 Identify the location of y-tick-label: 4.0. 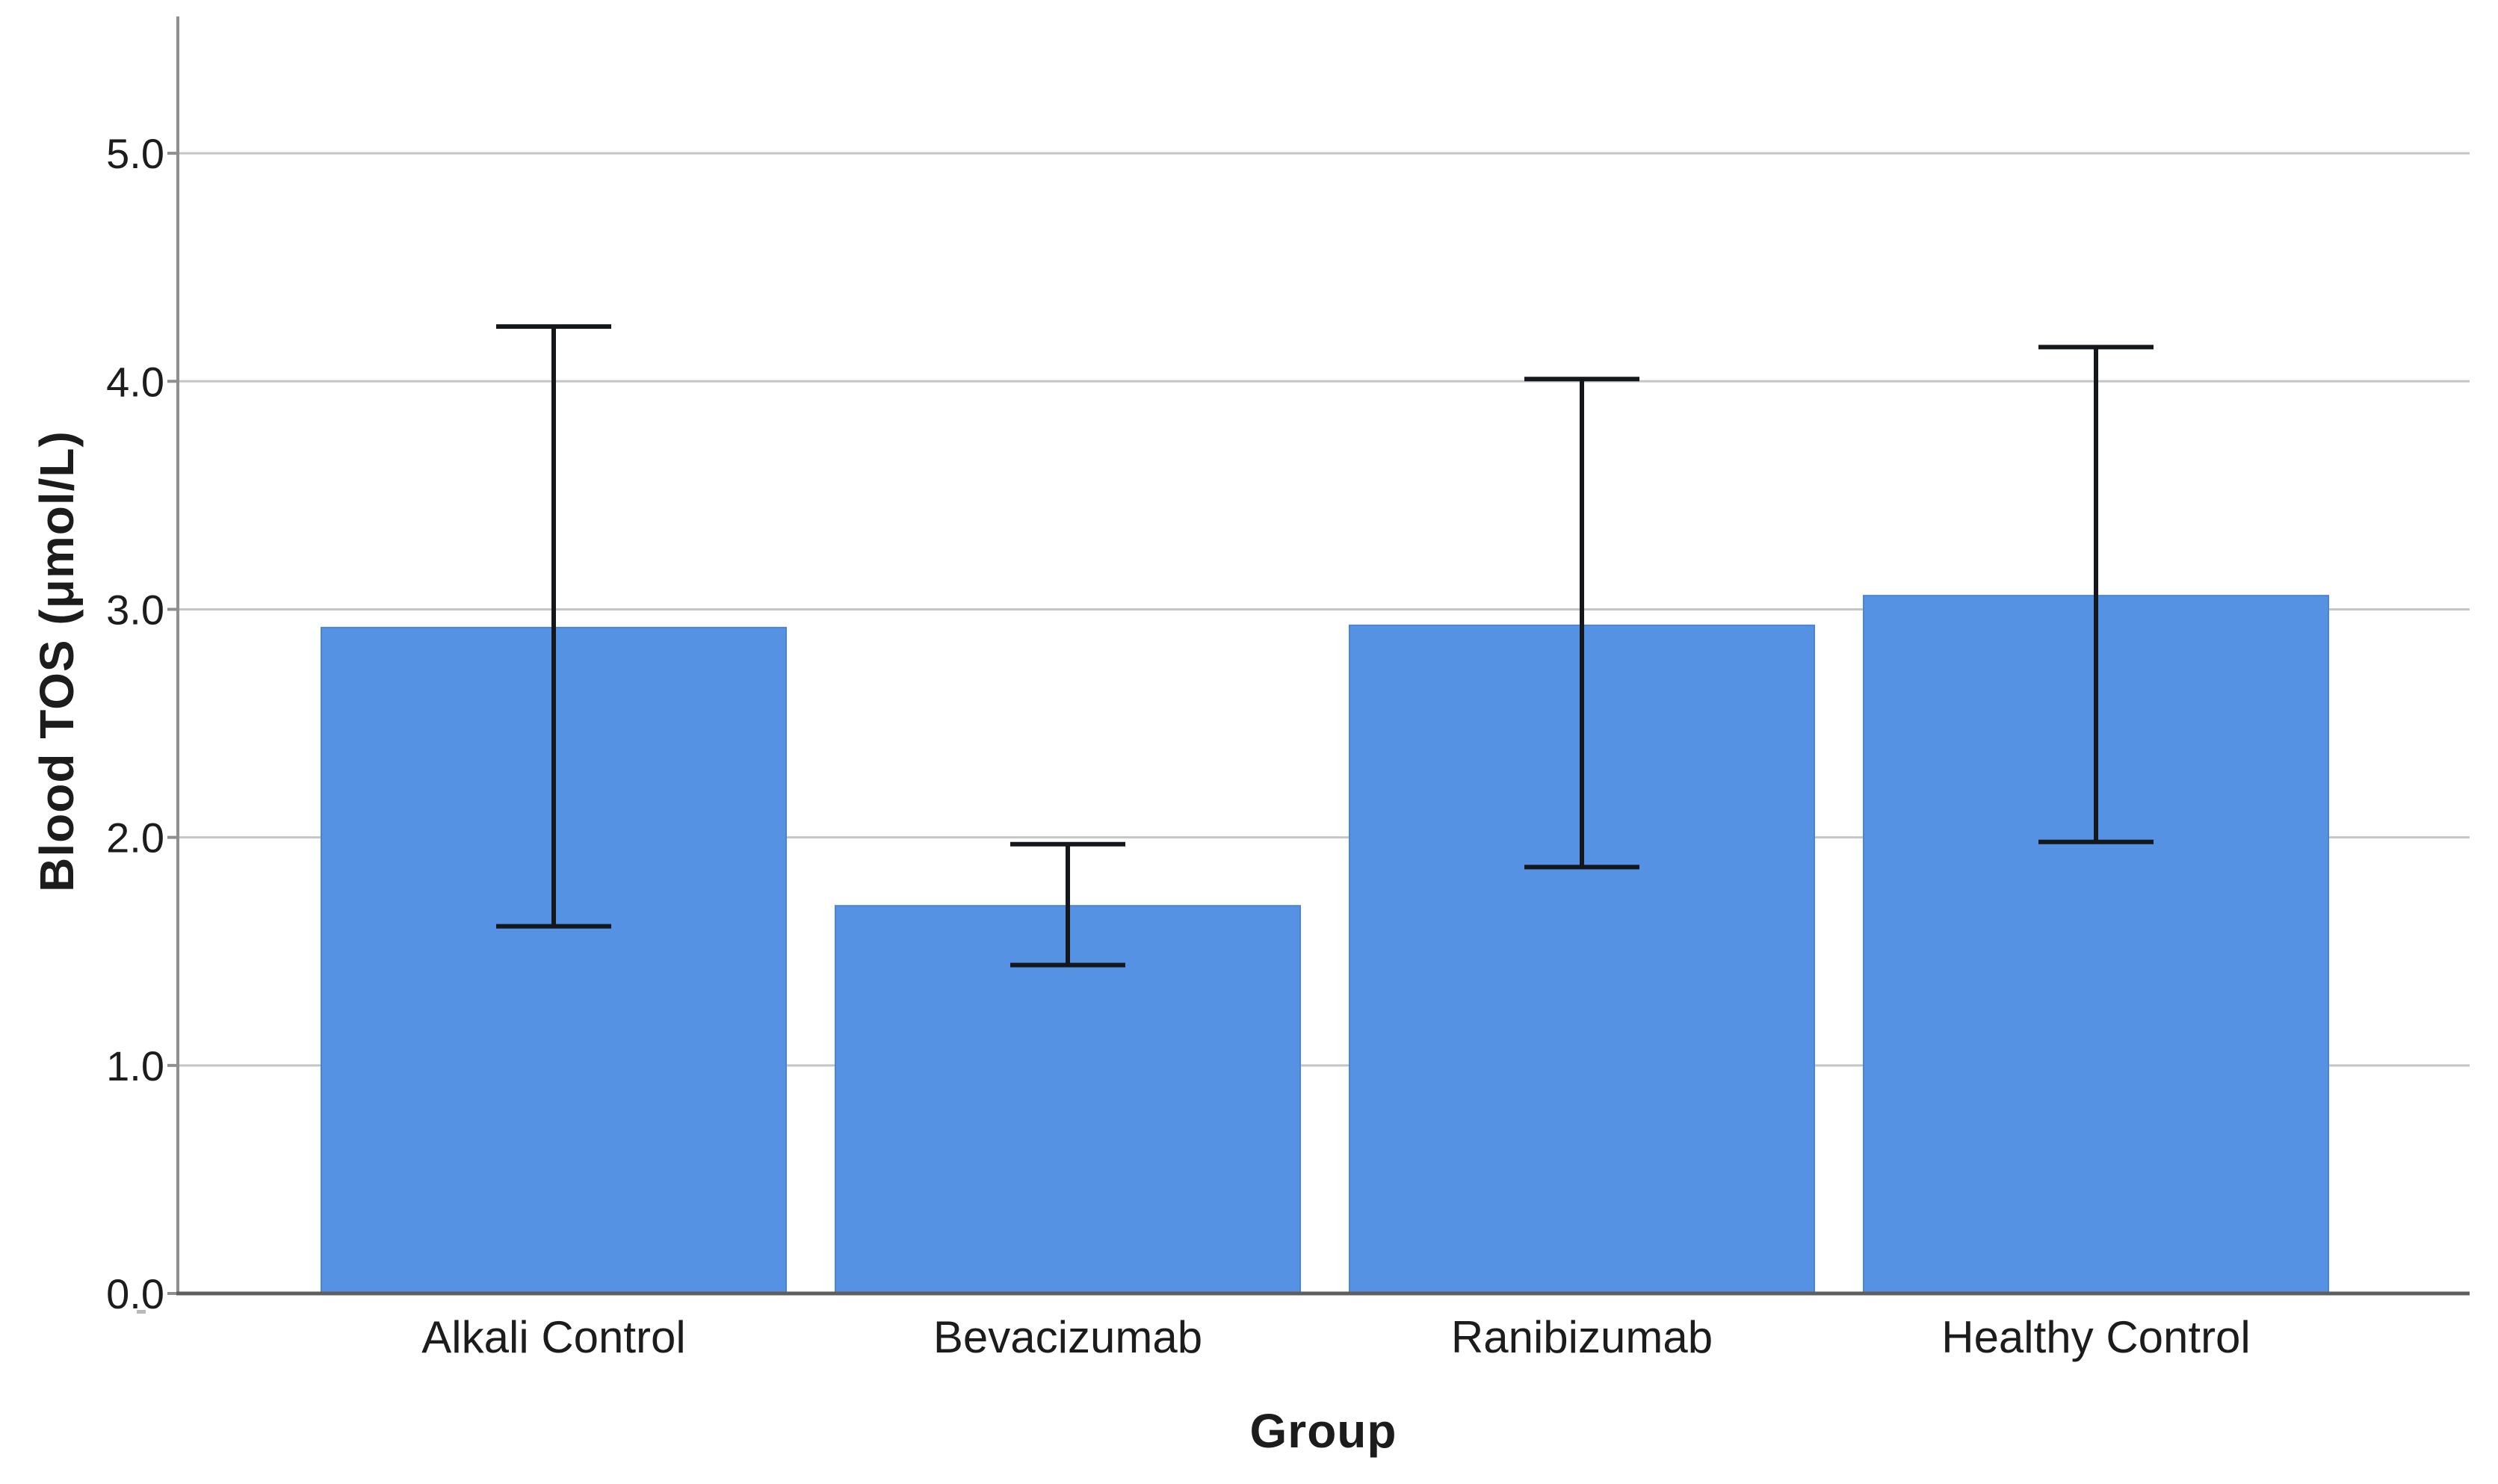
(135, 382).